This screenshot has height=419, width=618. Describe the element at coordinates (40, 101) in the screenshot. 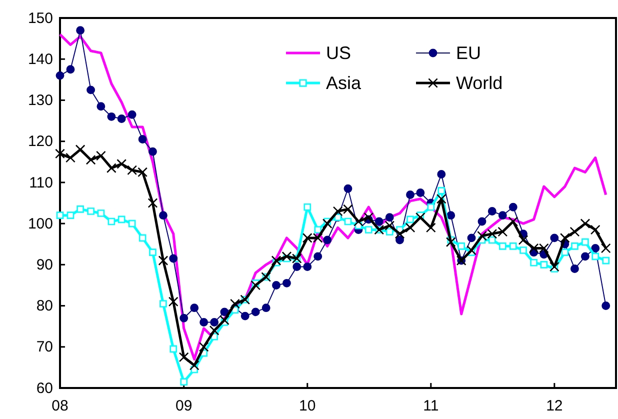

I see `y-tick-label: 130` at that location.